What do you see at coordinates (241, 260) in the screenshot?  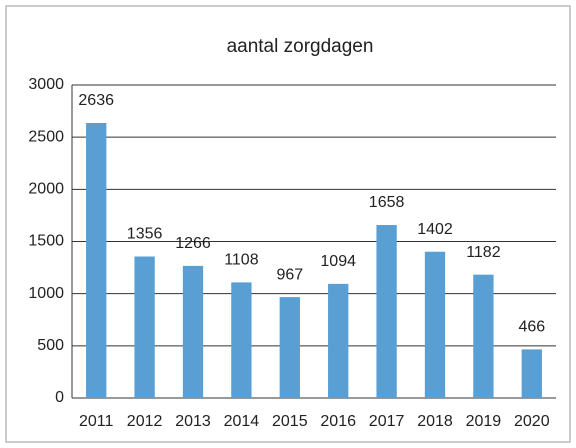 I see `data-label: 1108` at bounding box center [241, 260].